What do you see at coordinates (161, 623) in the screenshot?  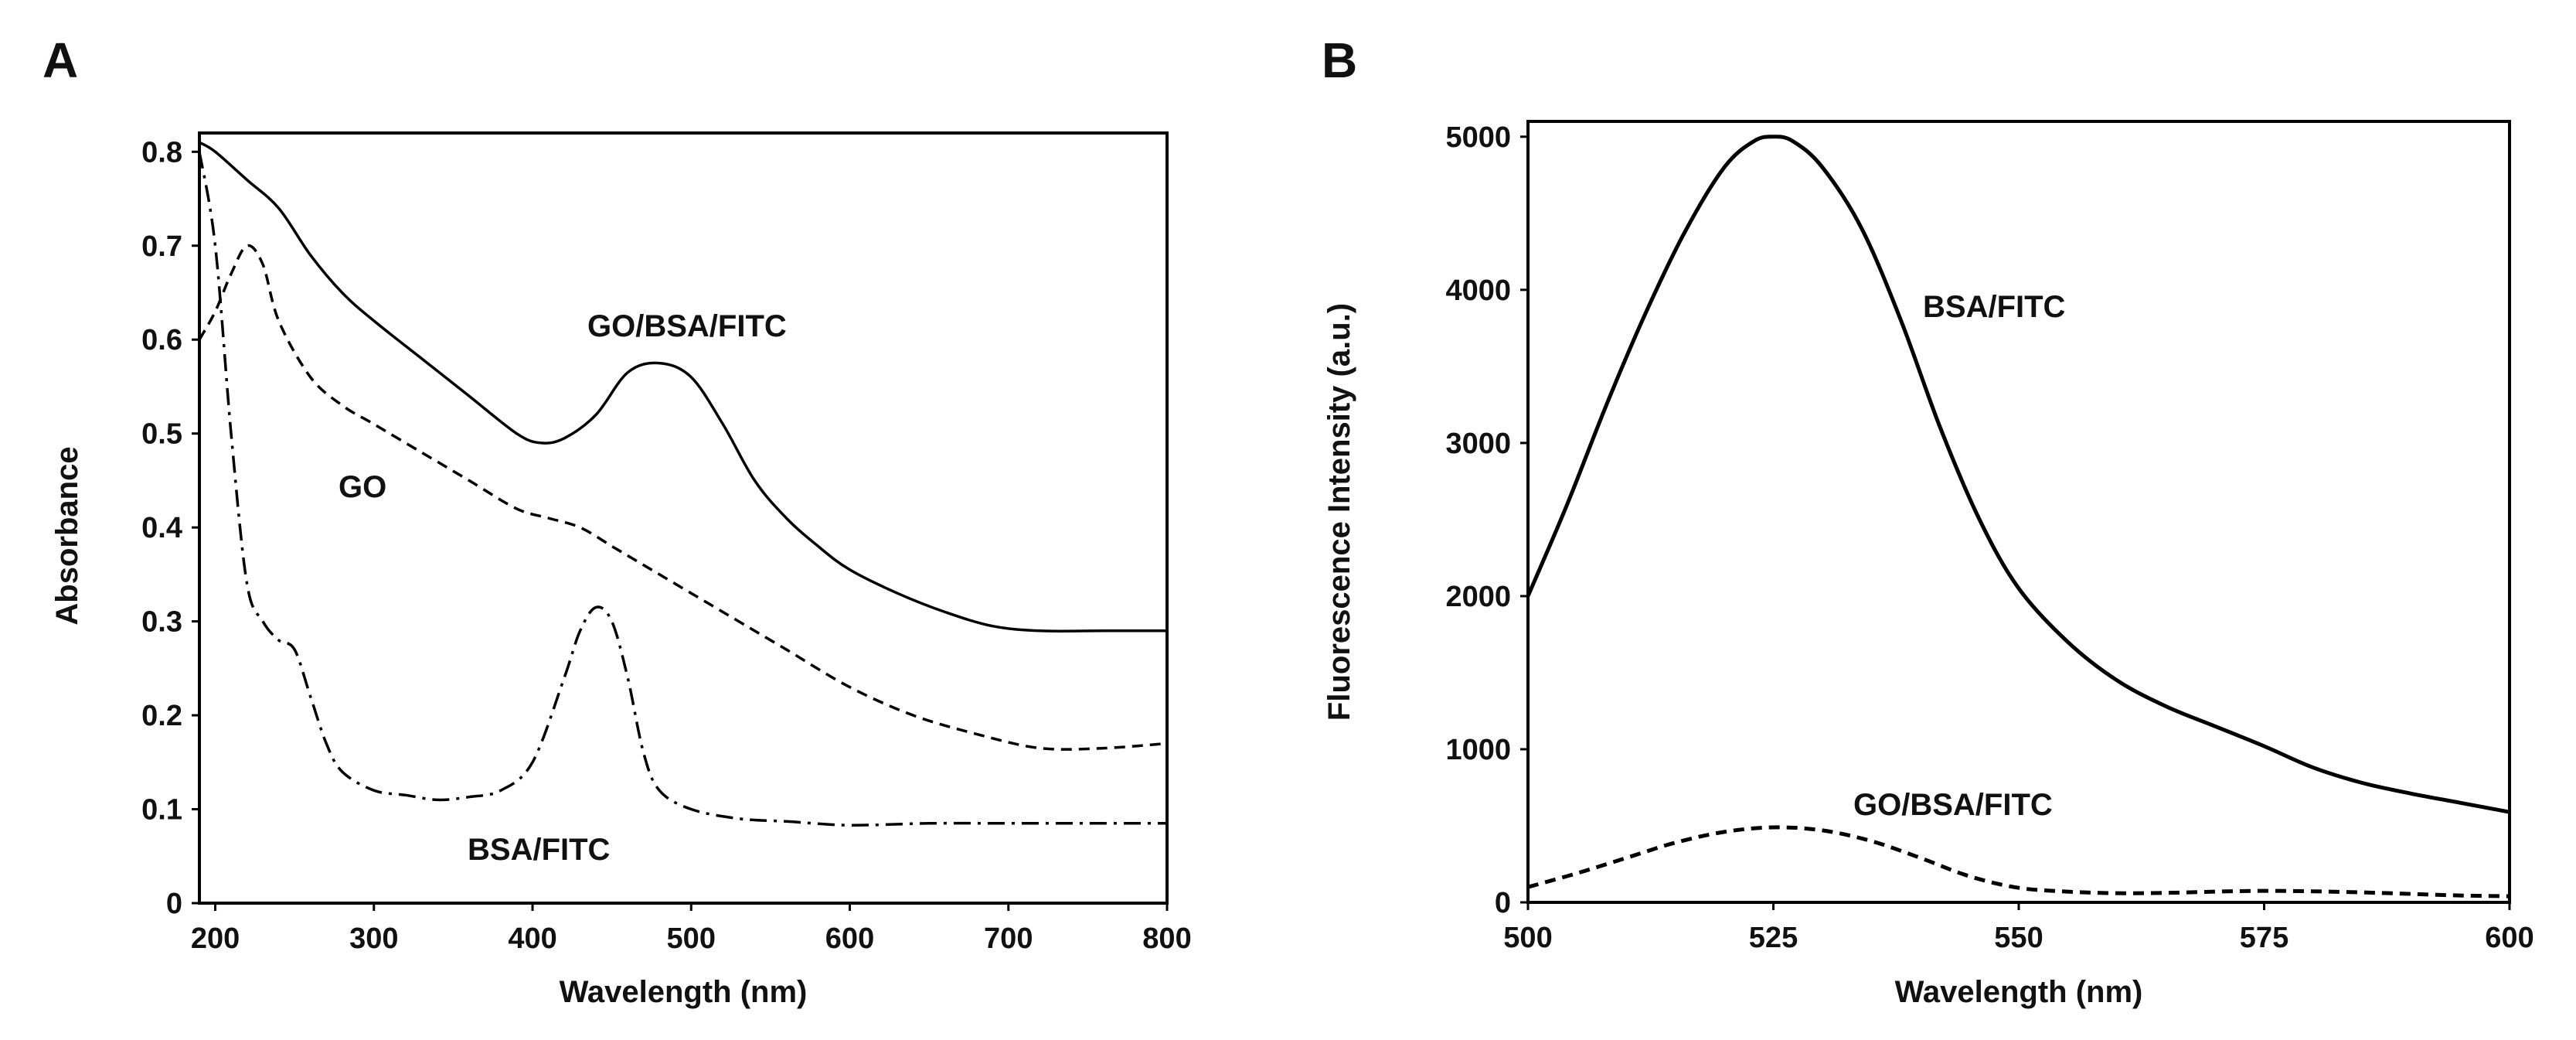 I see `panel-a-y-tick-label: 0.3` at bounding box center [161, 623].